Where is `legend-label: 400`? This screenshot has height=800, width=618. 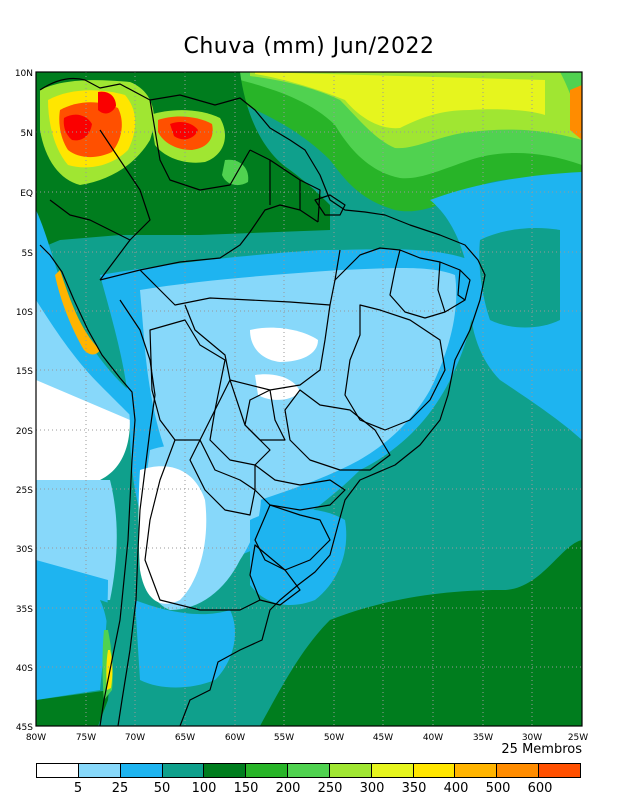
legend-label: 400 is located at coordinates (456, 788).